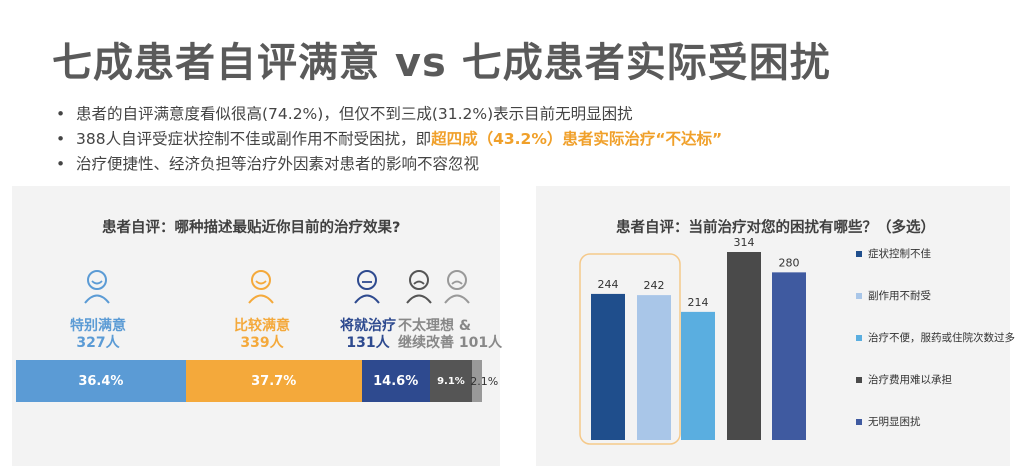 Image resolution: width=1024 pixels, height=474 pixels. Describe the element at coordinates (426, 343) in the screenshot. I see `group-name-line2: 继续改善` at that location.